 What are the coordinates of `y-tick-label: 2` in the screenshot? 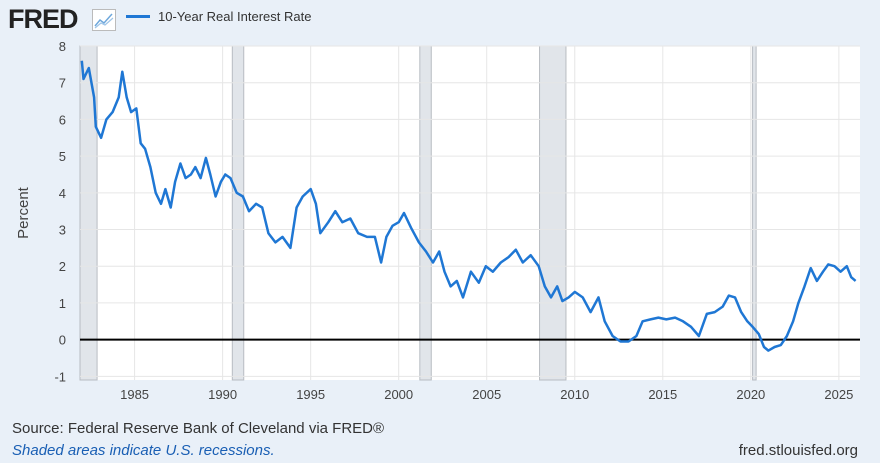 It's located at (62, 266).